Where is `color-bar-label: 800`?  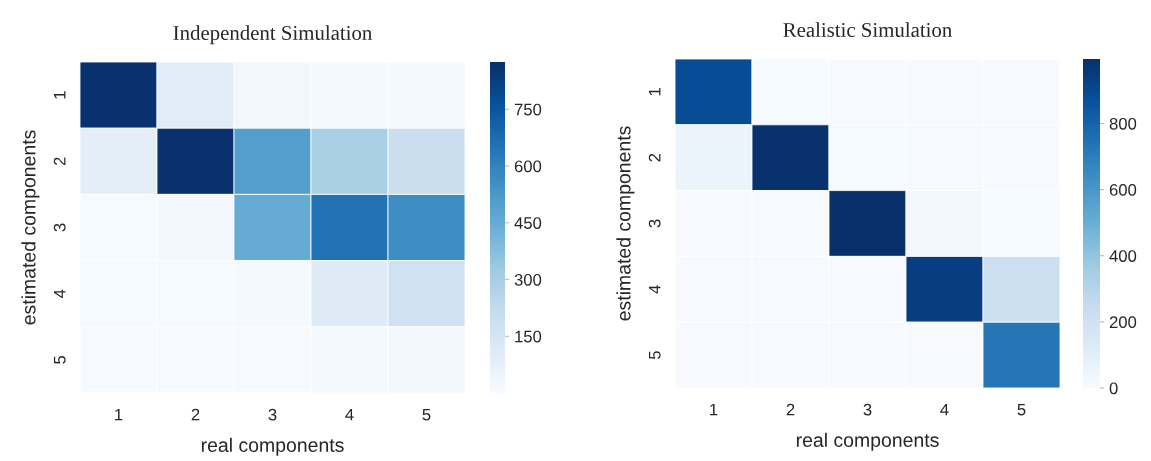 color-bar-label: 800 is located at coordinates (1123, 123).